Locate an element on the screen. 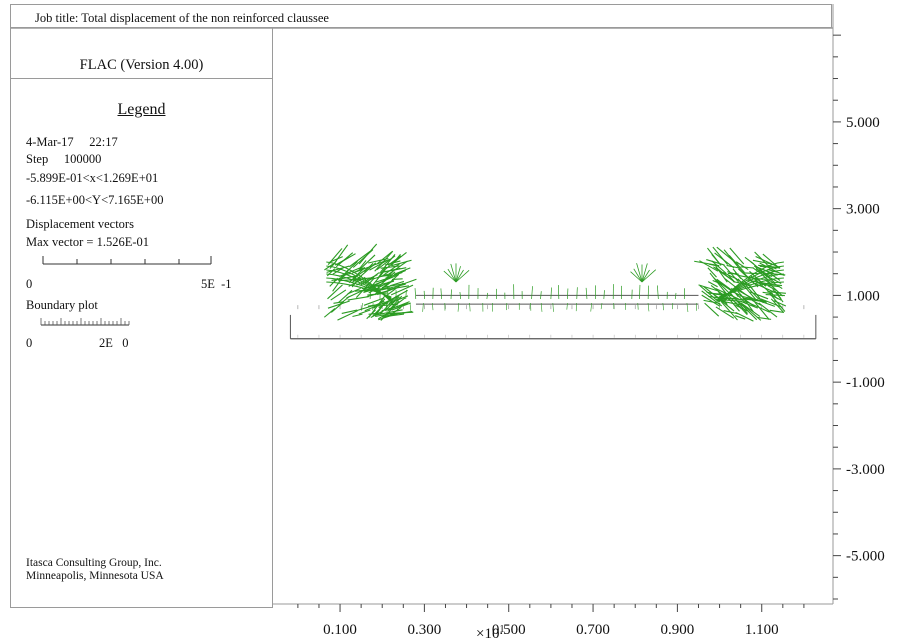 This screenshot has width=904, height=643. y-tick-label: 5.000 is located at coordinates (863, 123).